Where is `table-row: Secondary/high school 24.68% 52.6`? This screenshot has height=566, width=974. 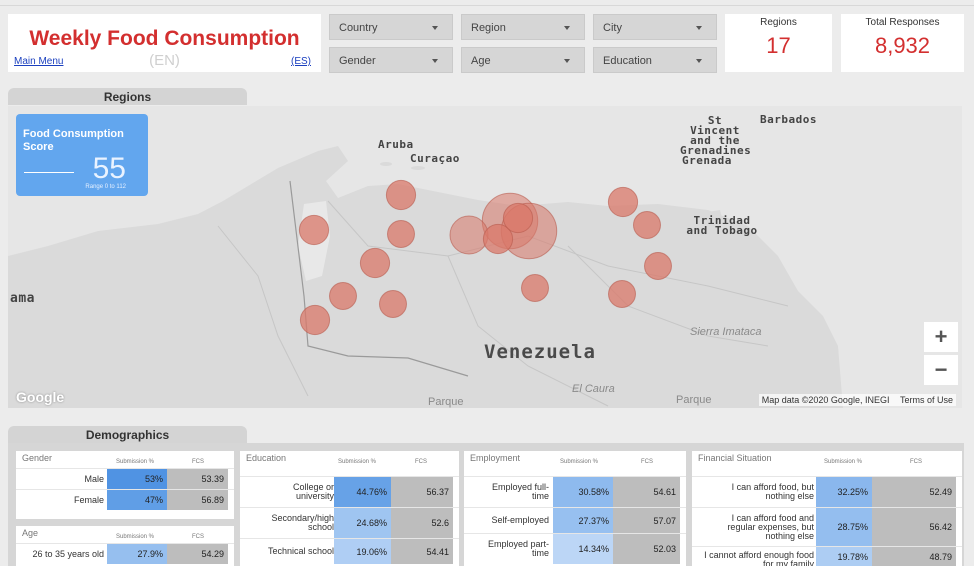
table-row: Secondary/high school 24.68% 52.6 is located at coordinates (349, 522).